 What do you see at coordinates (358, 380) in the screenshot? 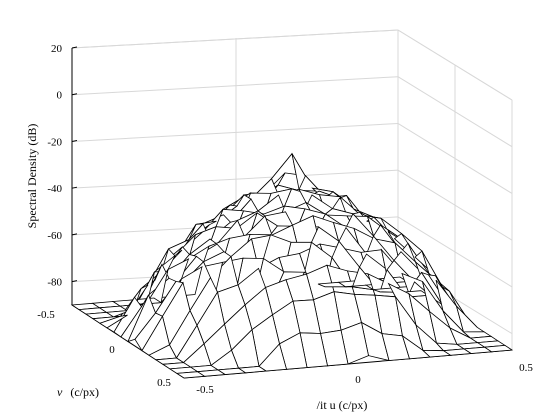
I see `u-tick-label: 0` at bounding box center [358, 380].